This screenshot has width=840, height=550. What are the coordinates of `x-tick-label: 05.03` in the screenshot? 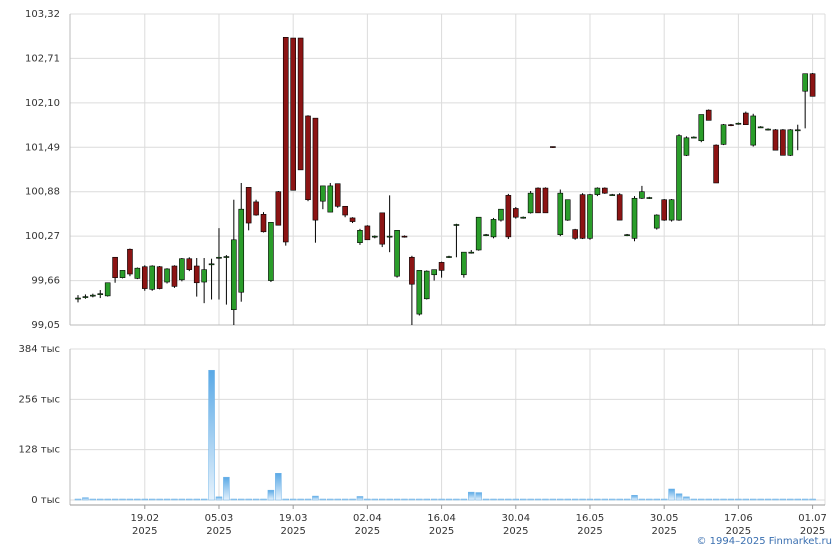 It's located at (219, 518).